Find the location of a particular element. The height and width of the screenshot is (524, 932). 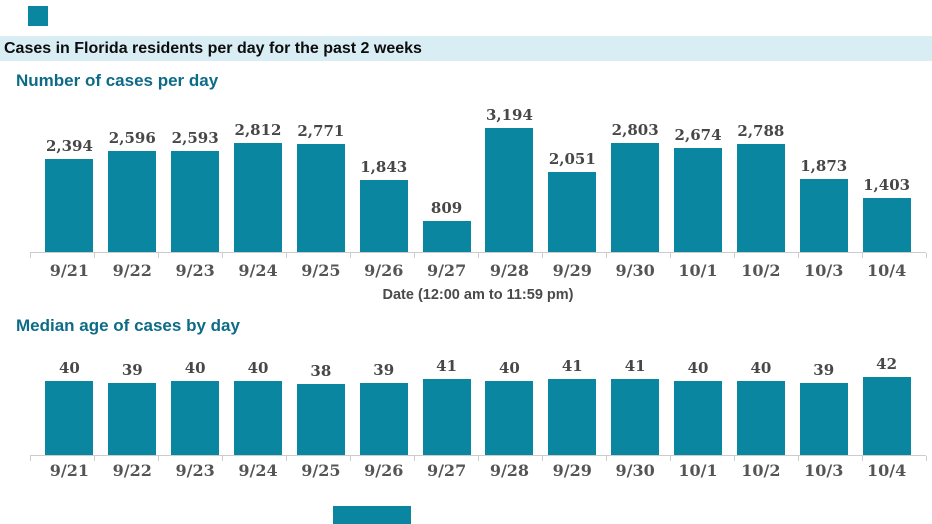

bar-value-label: 3,194 is located at coordinates (509, 115).